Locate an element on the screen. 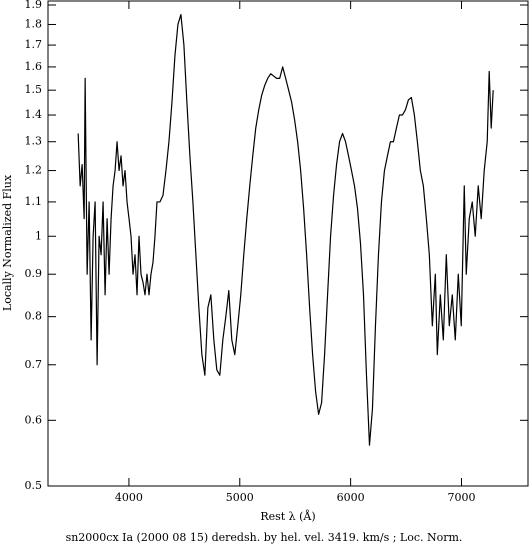 The width and height of the screenshot is (529, 550). y-tick-label: 0.7 is located at coordinates (34, 364).